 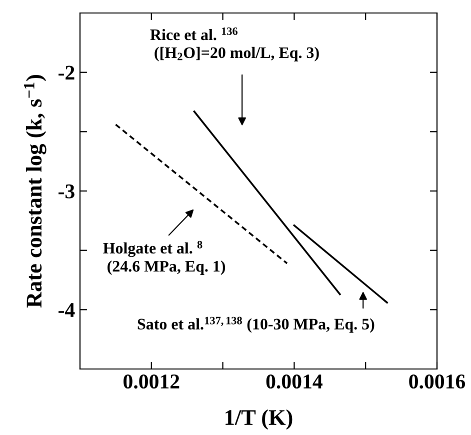 What do you see at coordinates (66, 73) in the screenshot?
I see `y-tick-label: -2` at bounding box center [66, 73].